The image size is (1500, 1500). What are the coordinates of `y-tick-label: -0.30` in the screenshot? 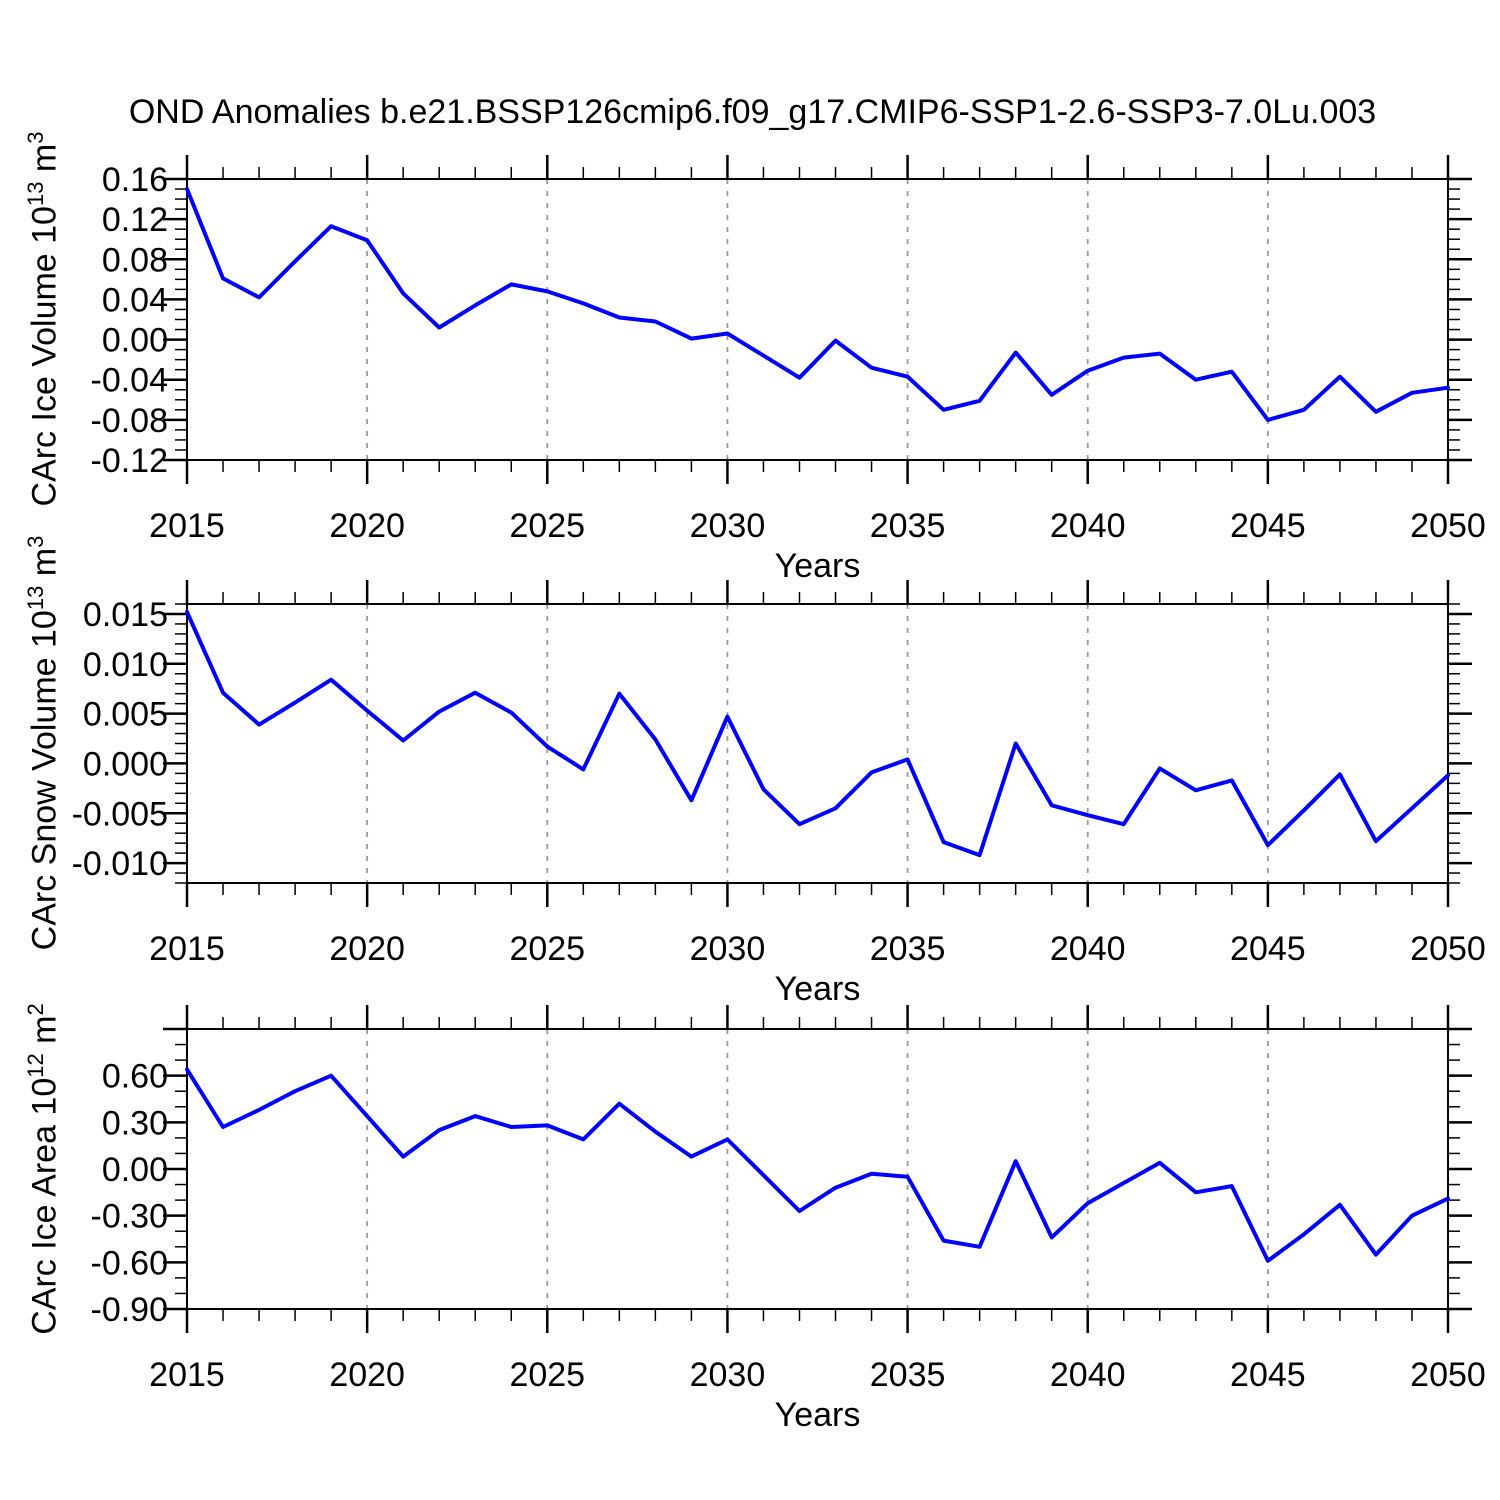 It's located at (130, 1217).